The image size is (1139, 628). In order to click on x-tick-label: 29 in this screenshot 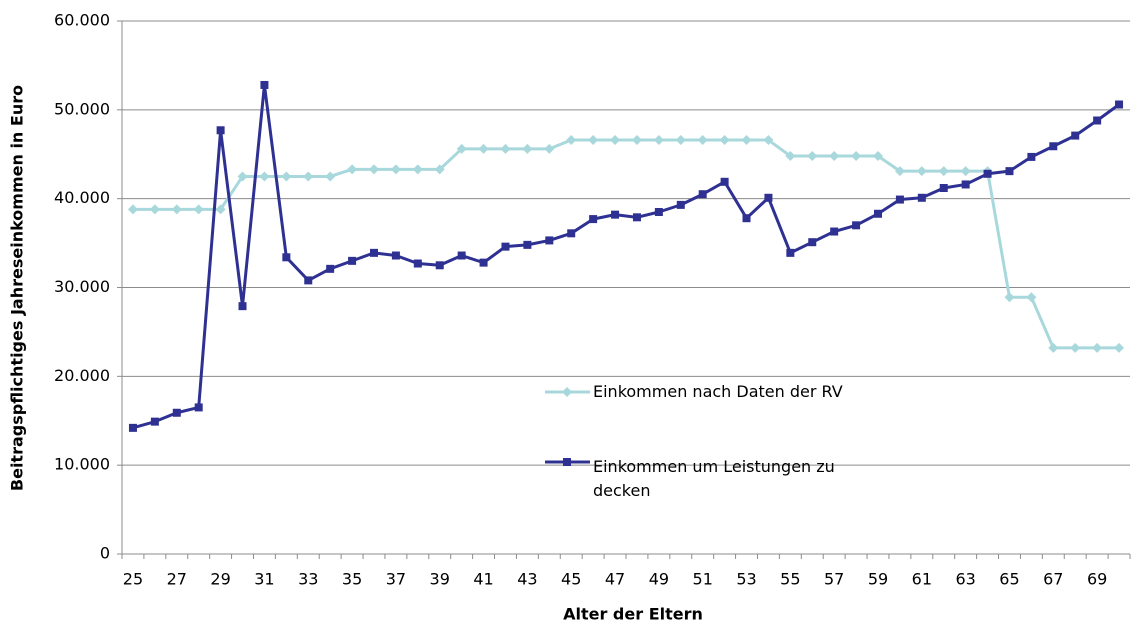, I will do `click(220, 579)`.